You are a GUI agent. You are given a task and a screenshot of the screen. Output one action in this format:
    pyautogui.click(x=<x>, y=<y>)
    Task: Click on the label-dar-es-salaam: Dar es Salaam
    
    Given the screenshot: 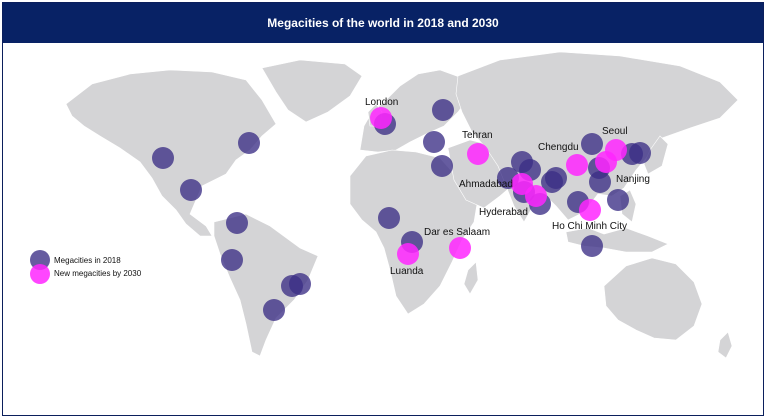 What is the action you would take?
    pyautogui.click(x=457, y=232)
    